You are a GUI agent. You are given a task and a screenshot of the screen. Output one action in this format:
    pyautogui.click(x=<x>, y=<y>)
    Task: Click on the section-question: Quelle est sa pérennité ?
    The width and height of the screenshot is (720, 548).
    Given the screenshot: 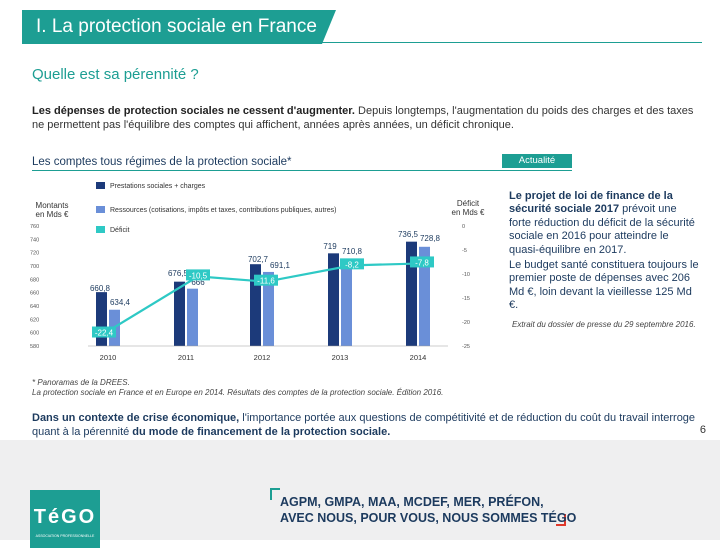 What is the action you would take?
    pyautogui.click(x=115, y=74)
    